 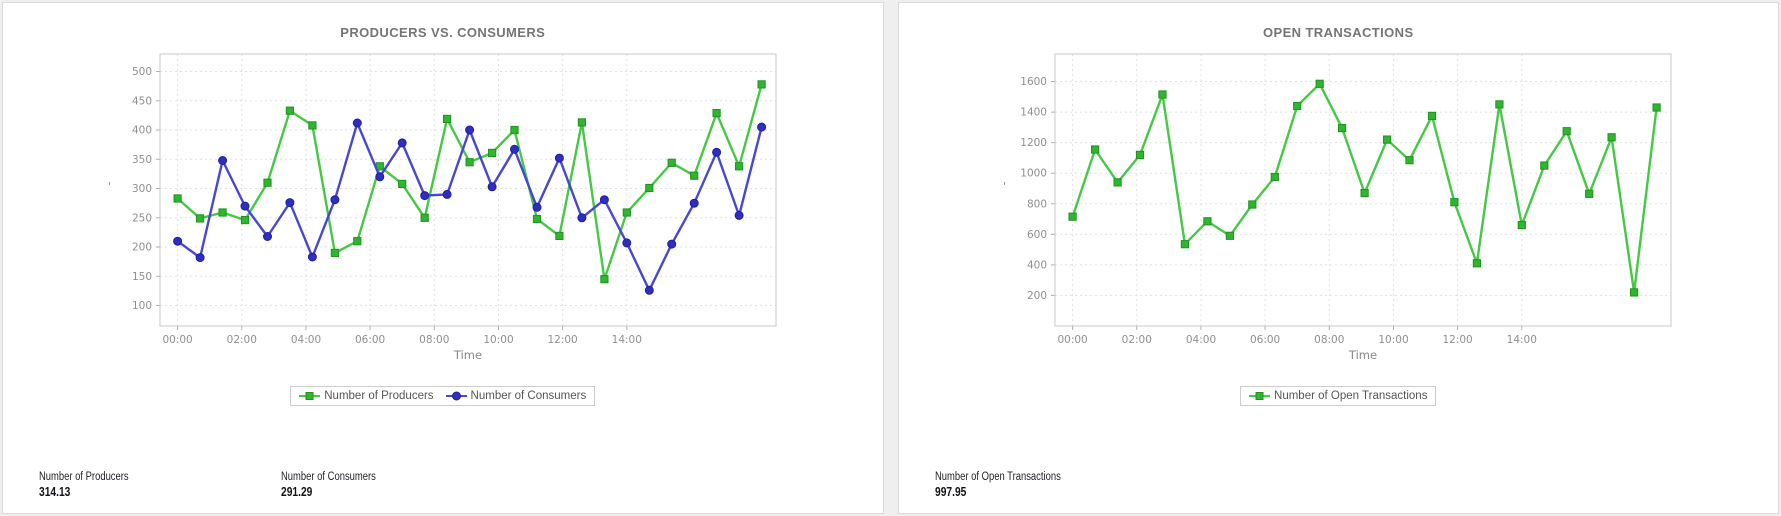 I want to click on stat-value: 314.13, so click(x=55, y=492).